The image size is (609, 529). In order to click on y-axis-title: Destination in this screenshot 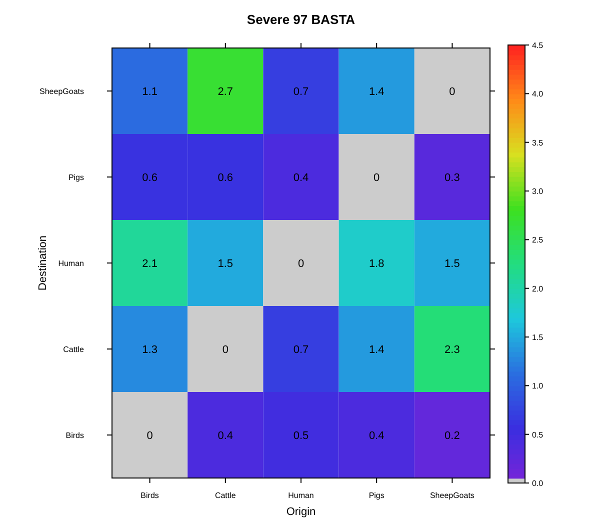, I will do `click(43, 263)`.